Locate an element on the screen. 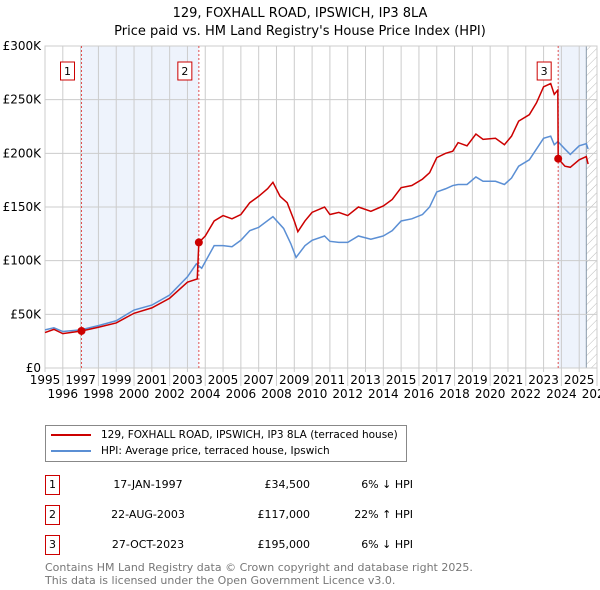 The image size is (600, 590). sale-price: £195,000 is located at coordinates (284, 544).